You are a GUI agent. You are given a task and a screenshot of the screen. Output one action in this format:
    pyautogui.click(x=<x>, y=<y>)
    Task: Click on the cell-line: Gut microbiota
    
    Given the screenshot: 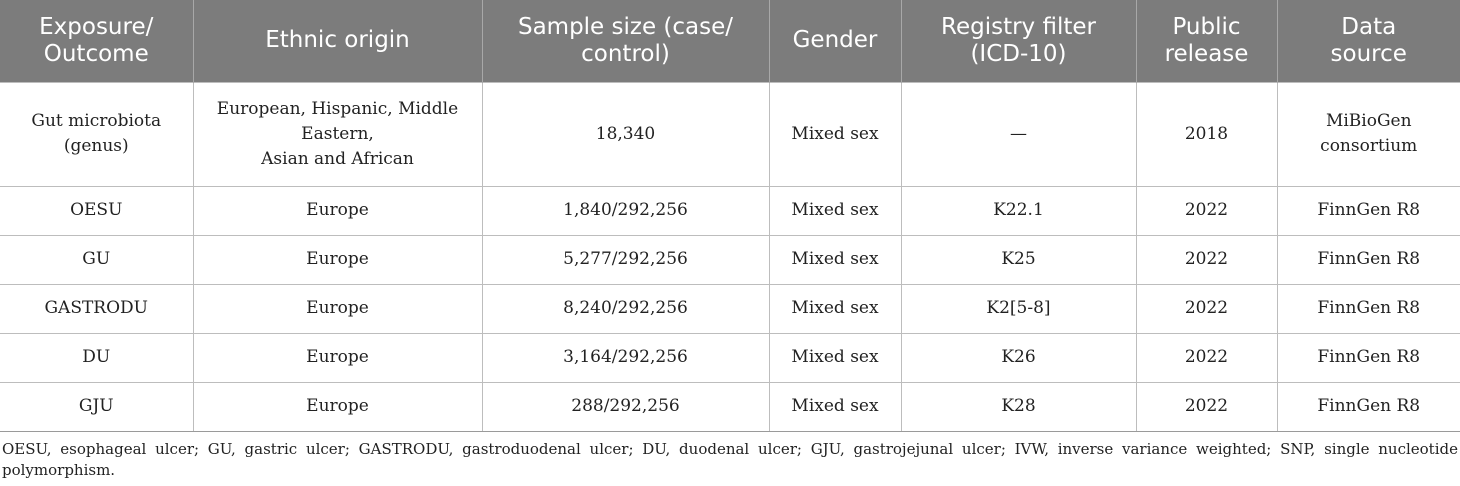 What is the action you would take?
    pyautogui.click(x=96, y=121)
    